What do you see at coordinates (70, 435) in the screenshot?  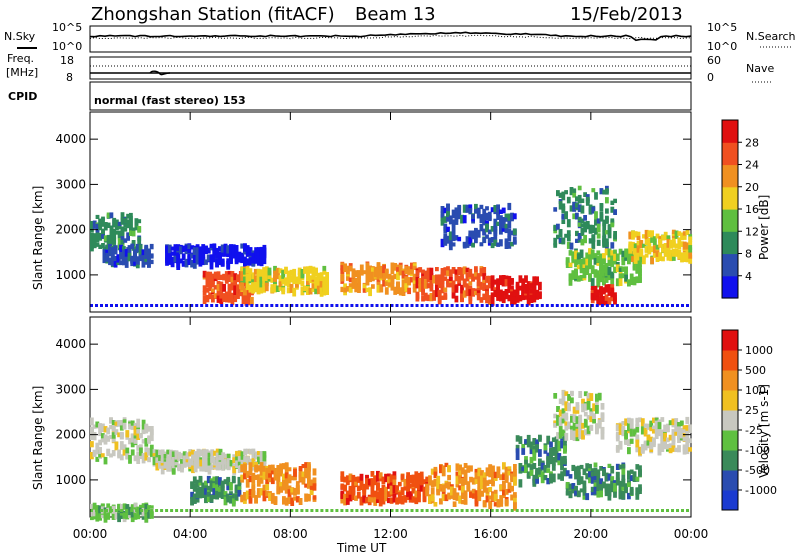 I see `y-tick-label: 2000` at bounding box center [70, 435].